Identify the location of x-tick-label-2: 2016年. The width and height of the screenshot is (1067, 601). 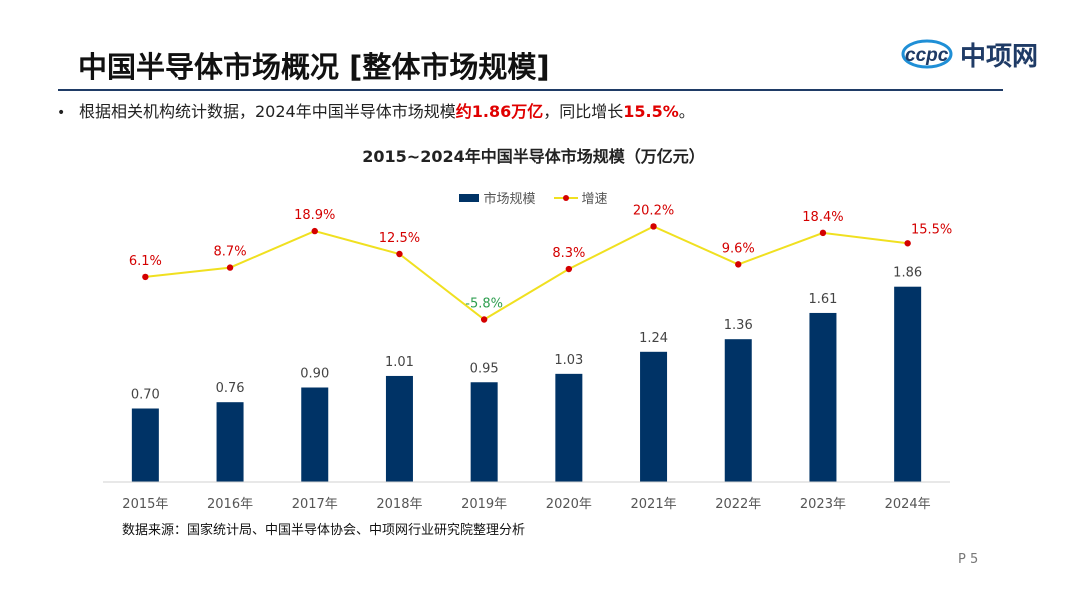
(230, 504).